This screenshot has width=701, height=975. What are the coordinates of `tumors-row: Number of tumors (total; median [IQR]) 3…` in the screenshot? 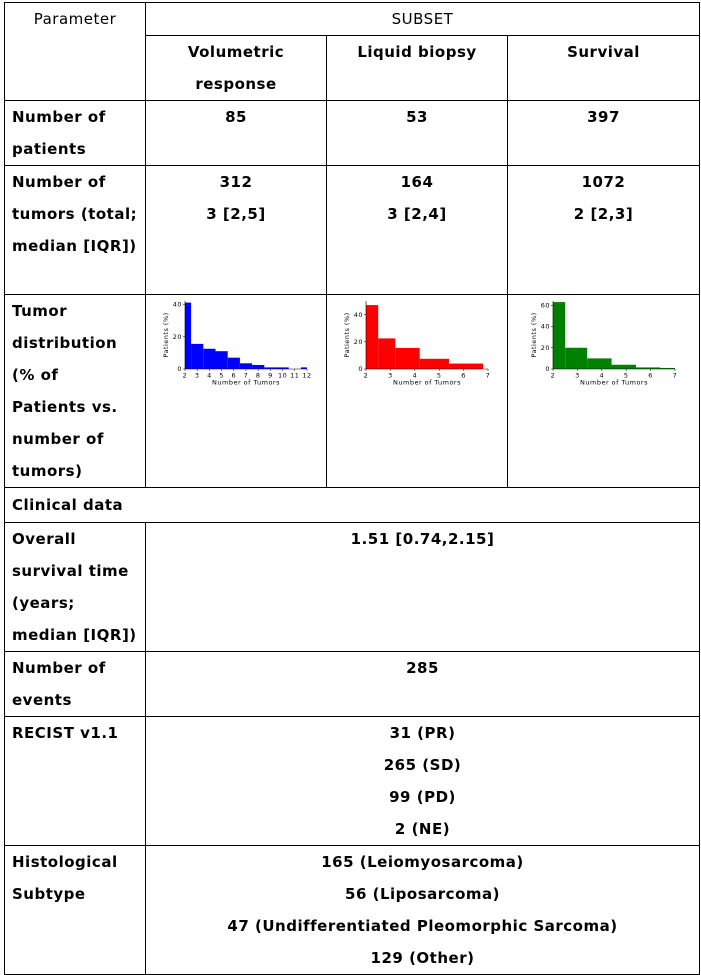 It's located at (352, 230).